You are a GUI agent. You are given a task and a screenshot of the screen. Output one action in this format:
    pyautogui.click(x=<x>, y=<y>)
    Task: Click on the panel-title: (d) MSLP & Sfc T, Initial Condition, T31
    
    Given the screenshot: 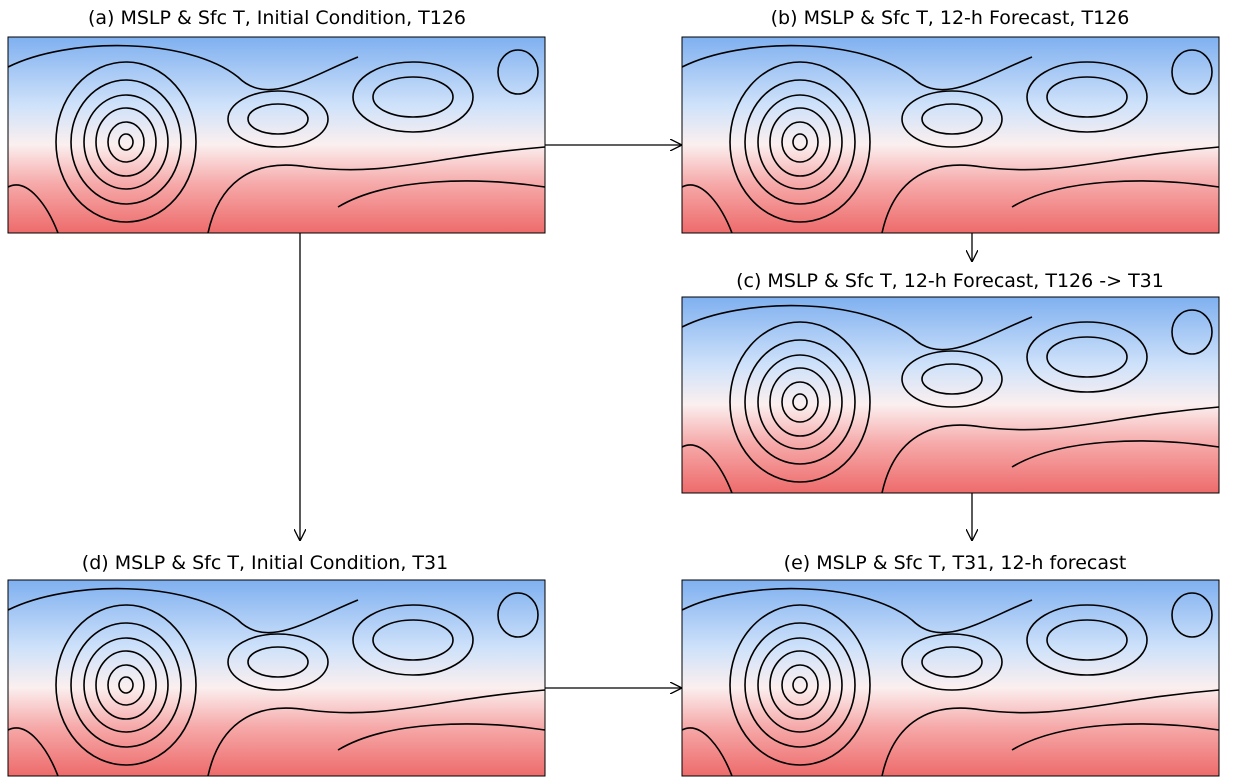 What is the action you would take?
    pyautogui.click(x=265, y=563)
    